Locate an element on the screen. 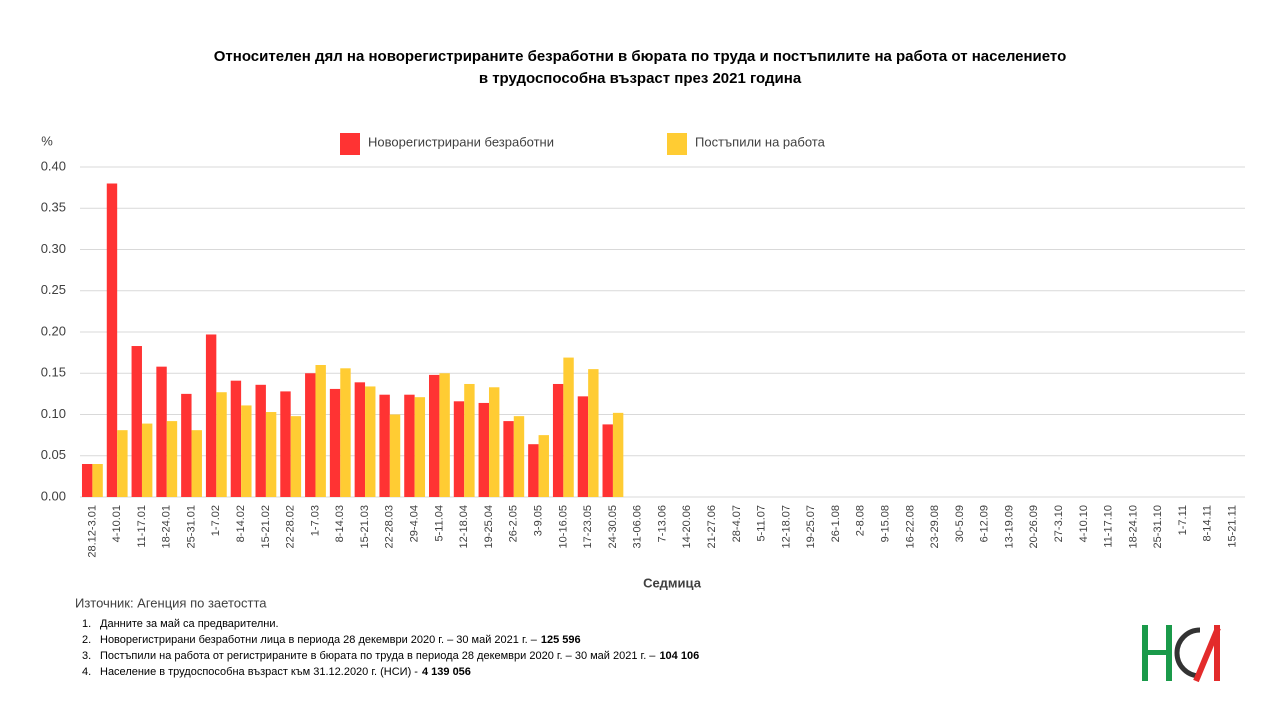  note-value: 125 596 is located at coordinates (561, 640).